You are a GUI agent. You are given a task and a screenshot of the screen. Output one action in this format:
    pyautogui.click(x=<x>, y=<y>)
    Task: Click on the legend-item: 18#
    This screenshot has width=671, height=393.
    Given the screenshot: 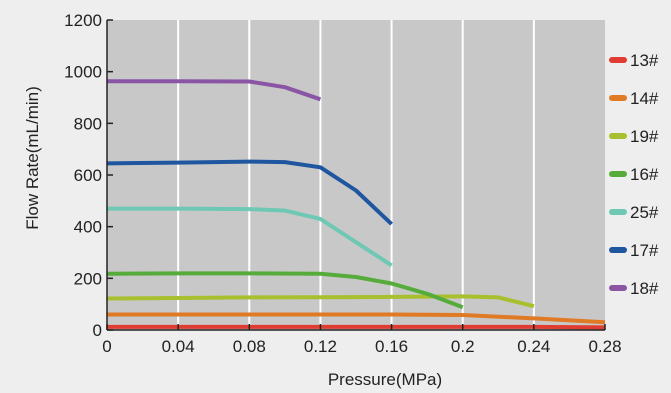 What is the action you would take?
    pyautogui.click(x=634, y=288)
    